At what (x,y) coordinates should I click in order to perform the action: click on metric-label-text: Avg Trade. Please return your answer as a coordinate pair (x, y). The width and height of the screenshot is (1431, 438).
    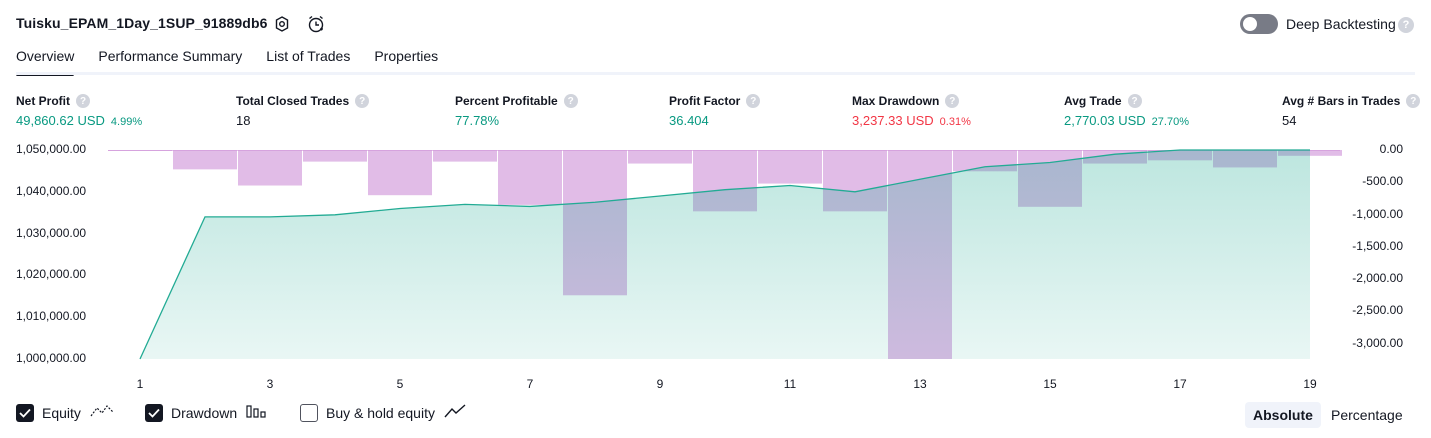
    Looking at the image, I should click on (1093, 101).